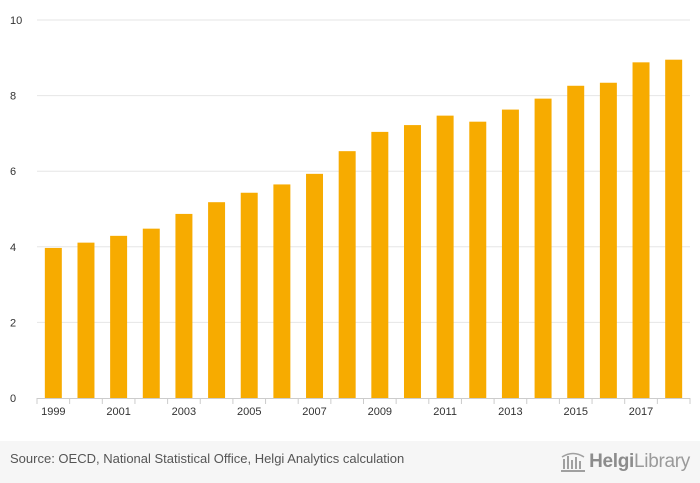 The height and width of the screenshot is (483, 700). I want to click on x-tick-label: 2001, so click(118, 412).